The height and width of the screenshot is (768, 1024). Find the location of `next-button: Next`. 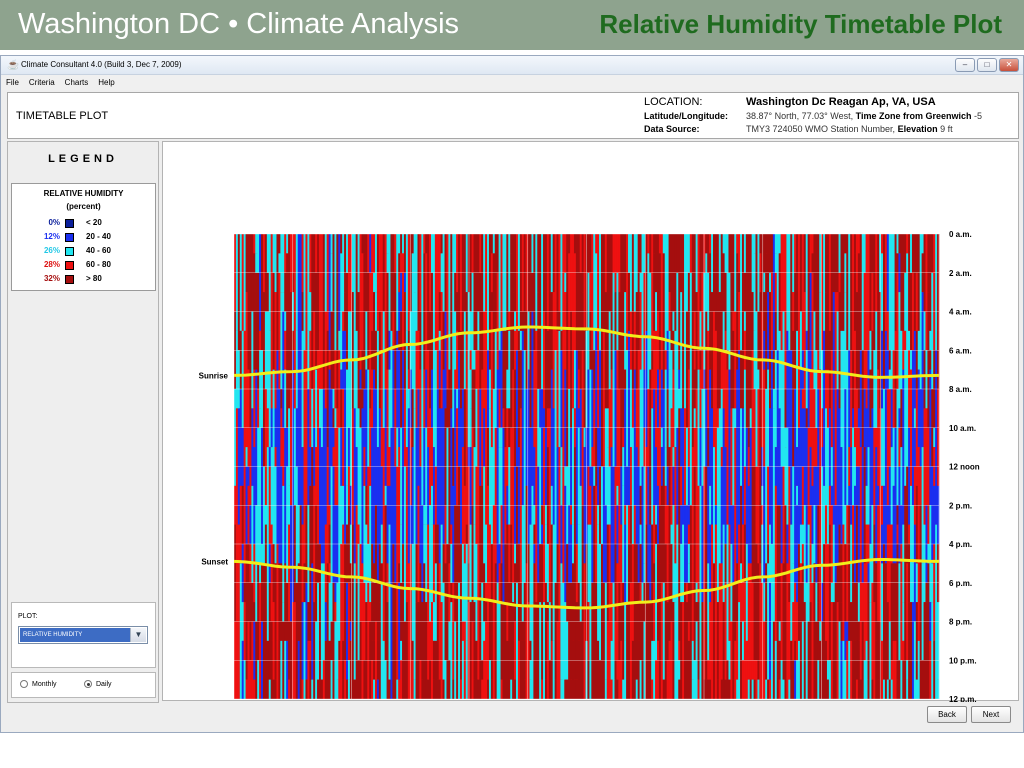

next-button: Next is located at coordinates (991, 714).